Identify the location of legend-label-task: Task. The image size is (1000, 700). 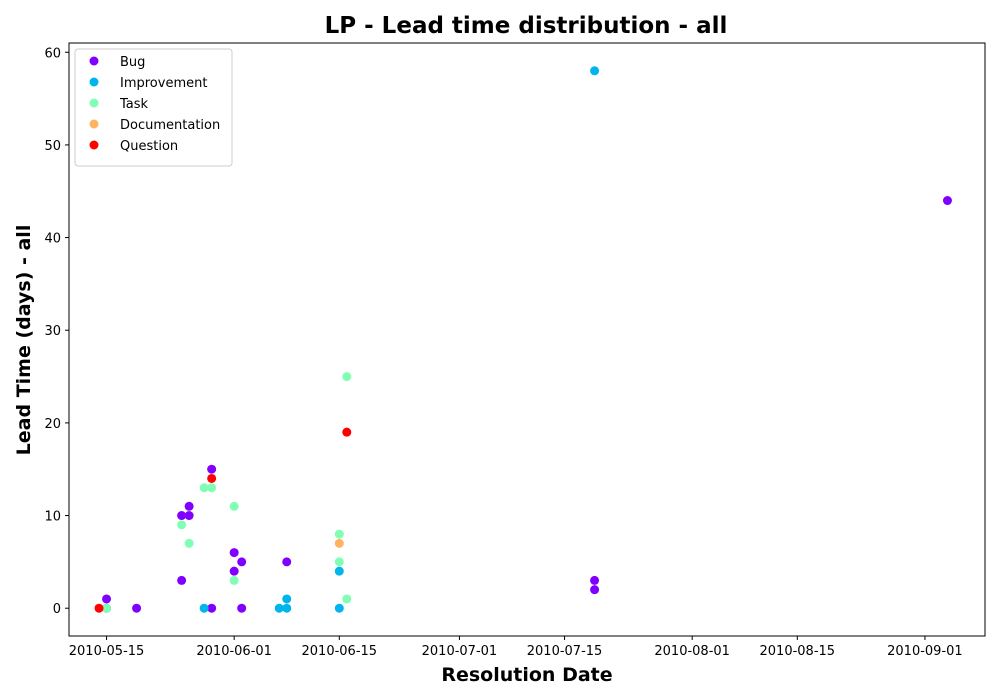
(134, 104).